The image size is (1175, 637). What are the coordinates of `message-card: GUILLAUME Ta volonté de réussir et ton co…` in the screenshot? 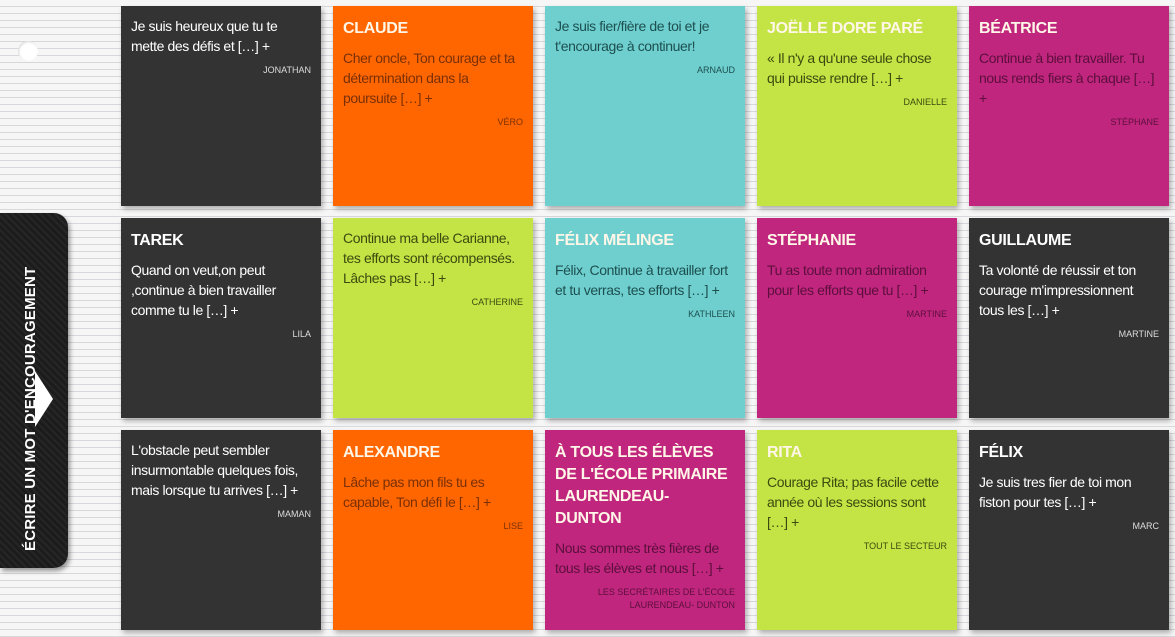 It's located at (1069, 318).